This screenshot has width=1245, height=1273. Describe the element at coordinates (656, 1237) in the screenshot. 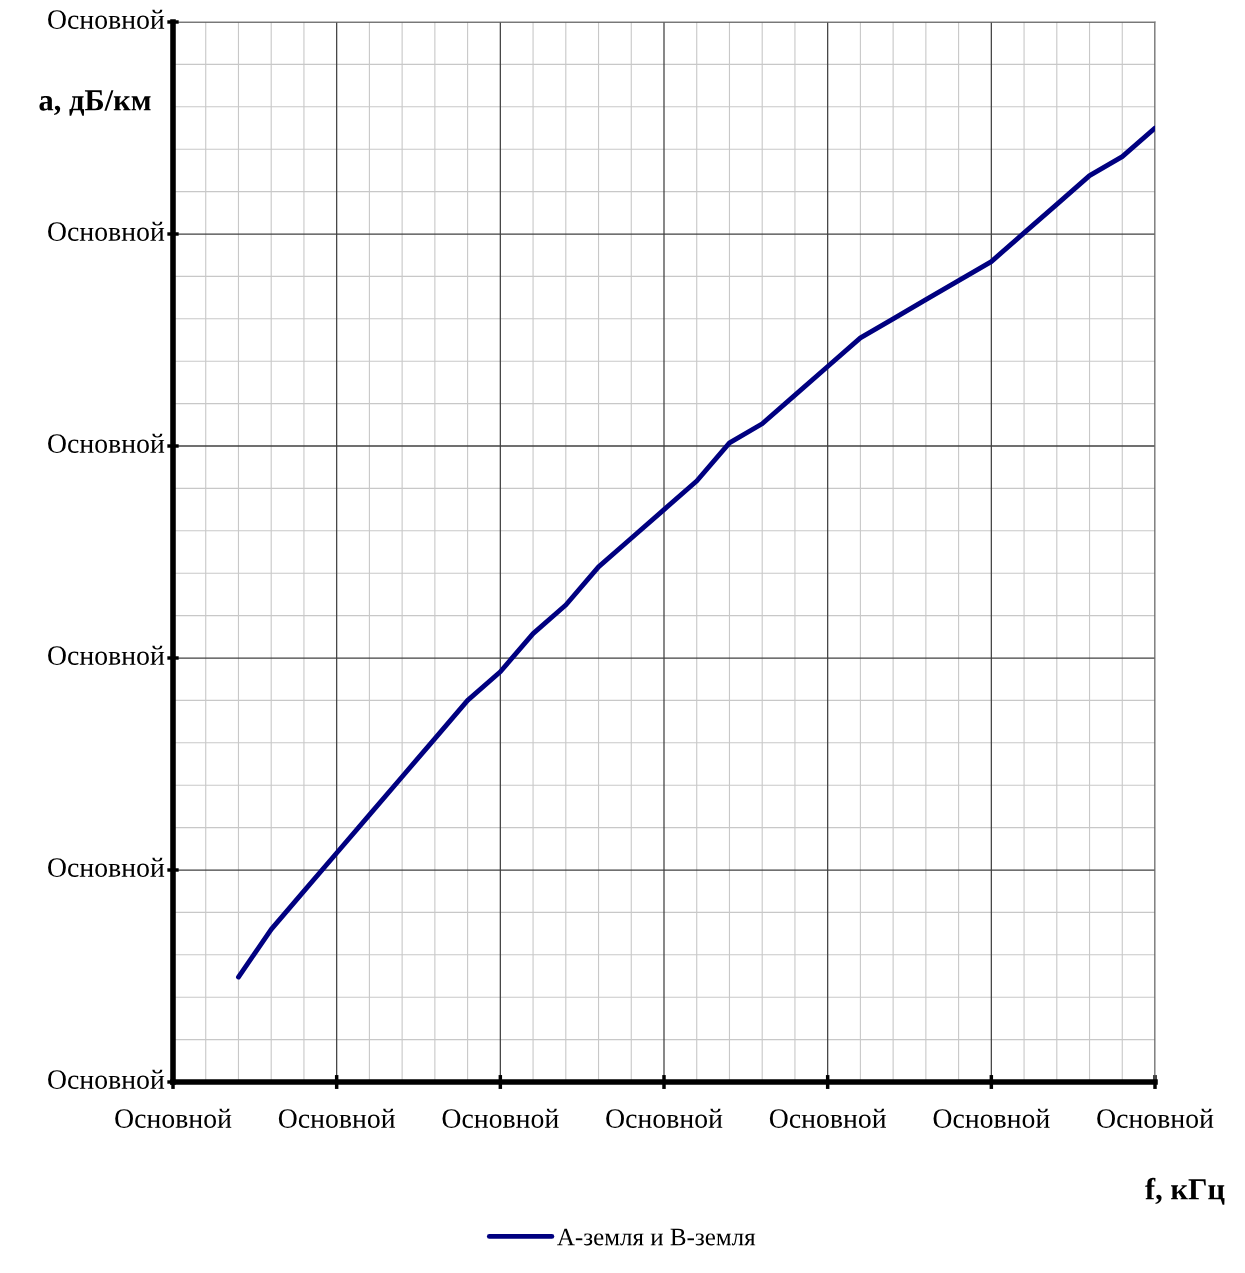

I see `legend-label: А-земля и В-земля` at that location.